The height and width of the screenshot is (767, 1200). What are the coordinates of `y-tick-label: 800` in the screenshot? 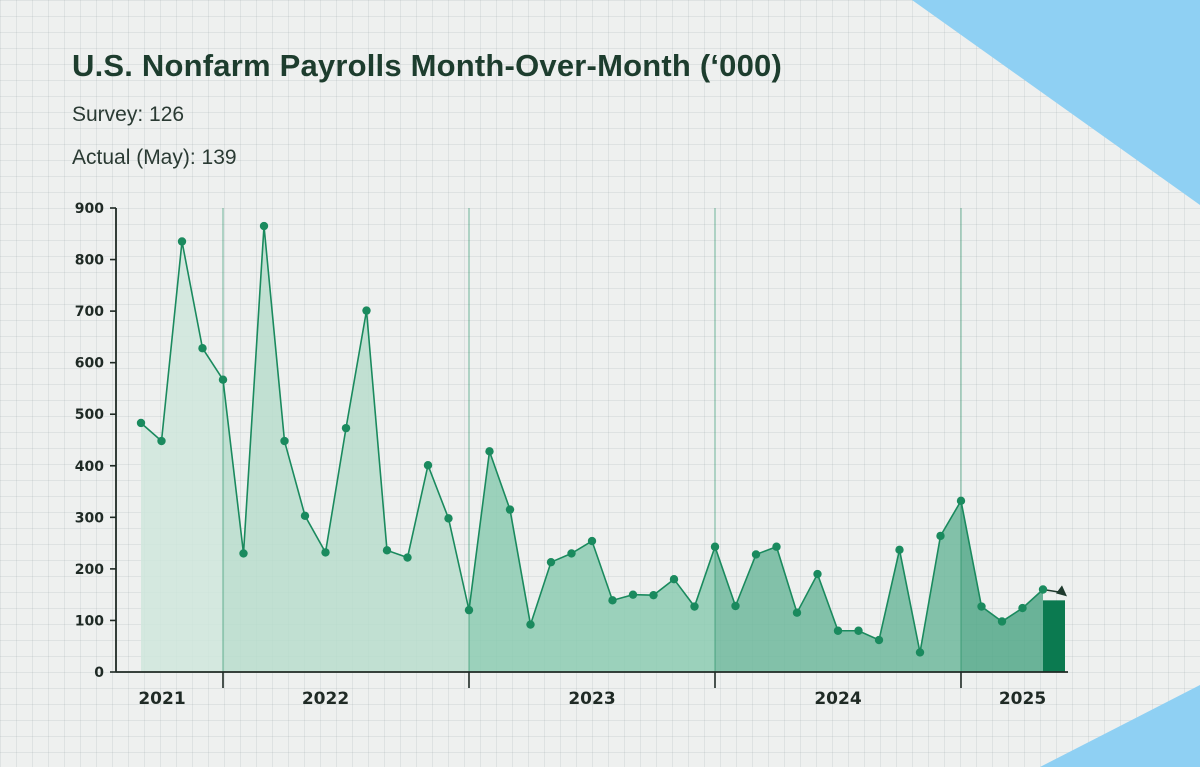 It's located at (89, 261).